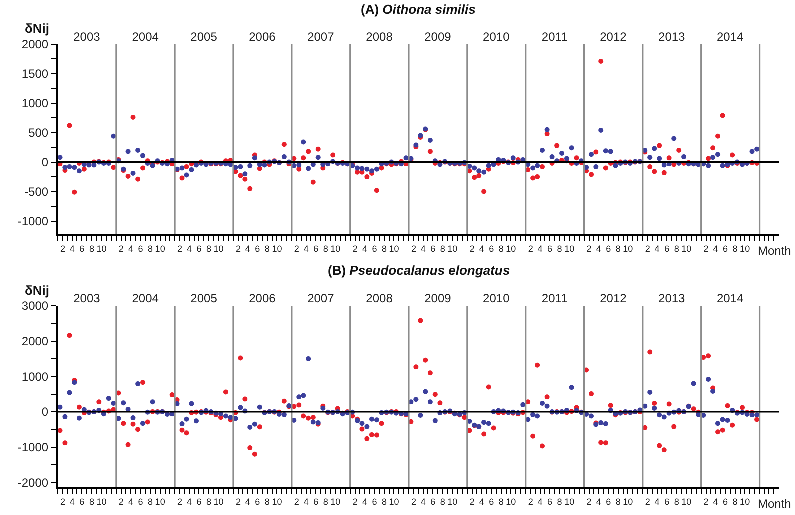 The width and height of the screenshot is (795, 515). What do you see at coordinates (33, 483) in the screenshot?
I see `y-tick-label: -2000` at bounding box center [33, 483].